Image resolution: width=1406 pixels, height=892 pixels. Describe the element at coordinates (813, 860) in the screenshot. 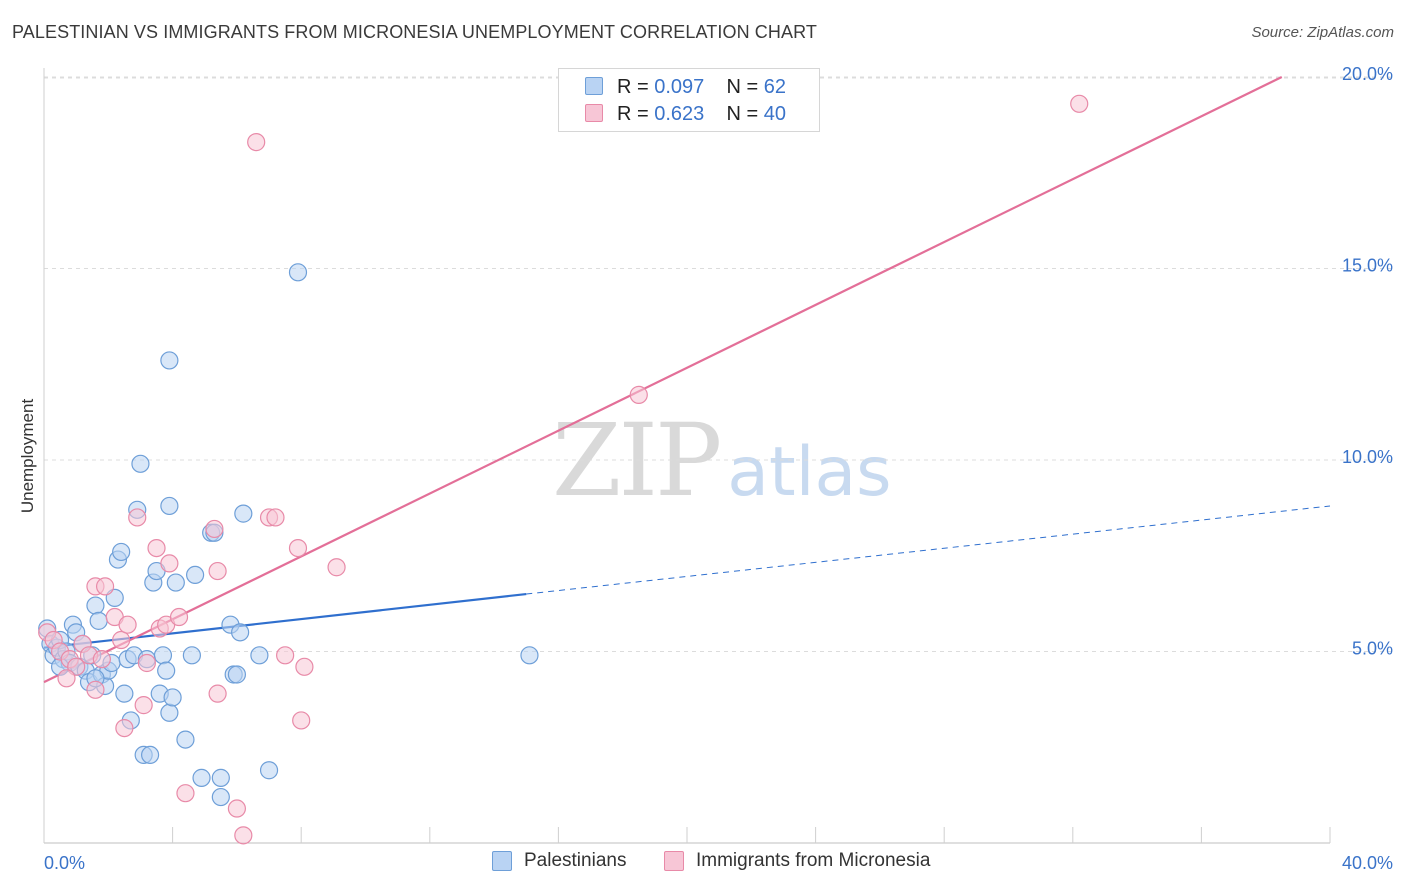

I see `bottom-legend-label: Immigrants from Micronesia` at that location.